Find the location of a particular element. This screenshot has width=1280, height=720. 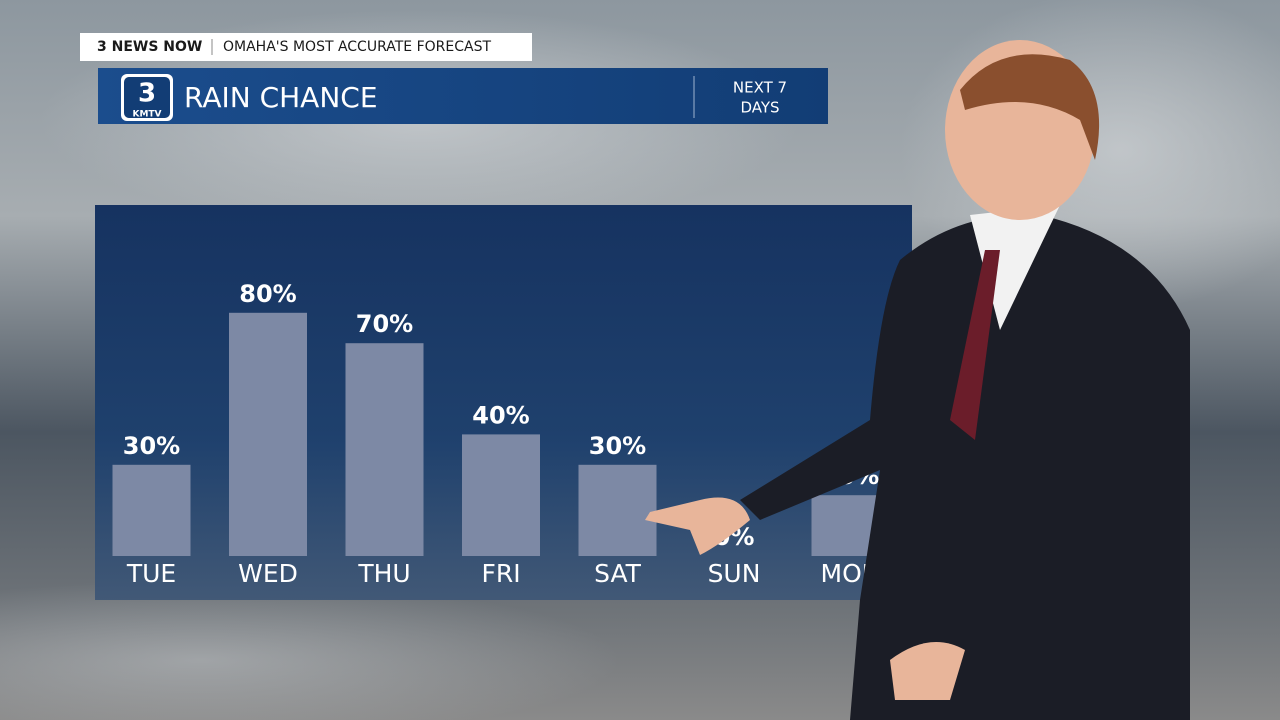

x-tick-label: THU is located at coordinates (383, 573).